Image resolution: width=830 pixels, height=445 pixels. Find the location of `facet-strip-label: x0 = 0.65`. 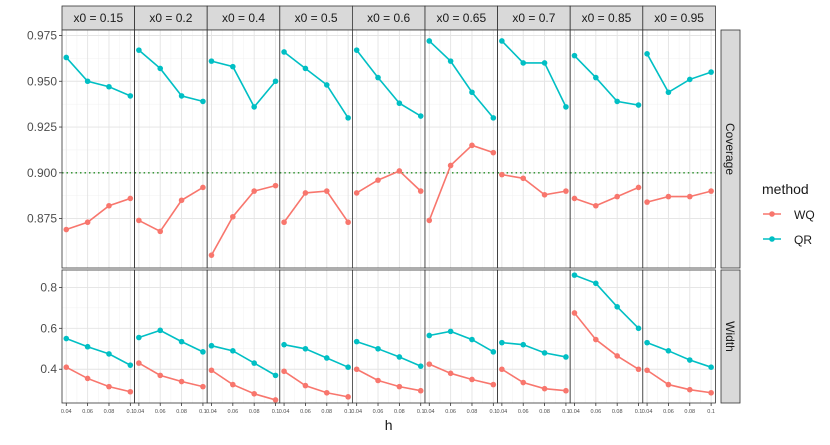

facet-strip-label: x0 = 0.65 is located at coordinates (461, 18).